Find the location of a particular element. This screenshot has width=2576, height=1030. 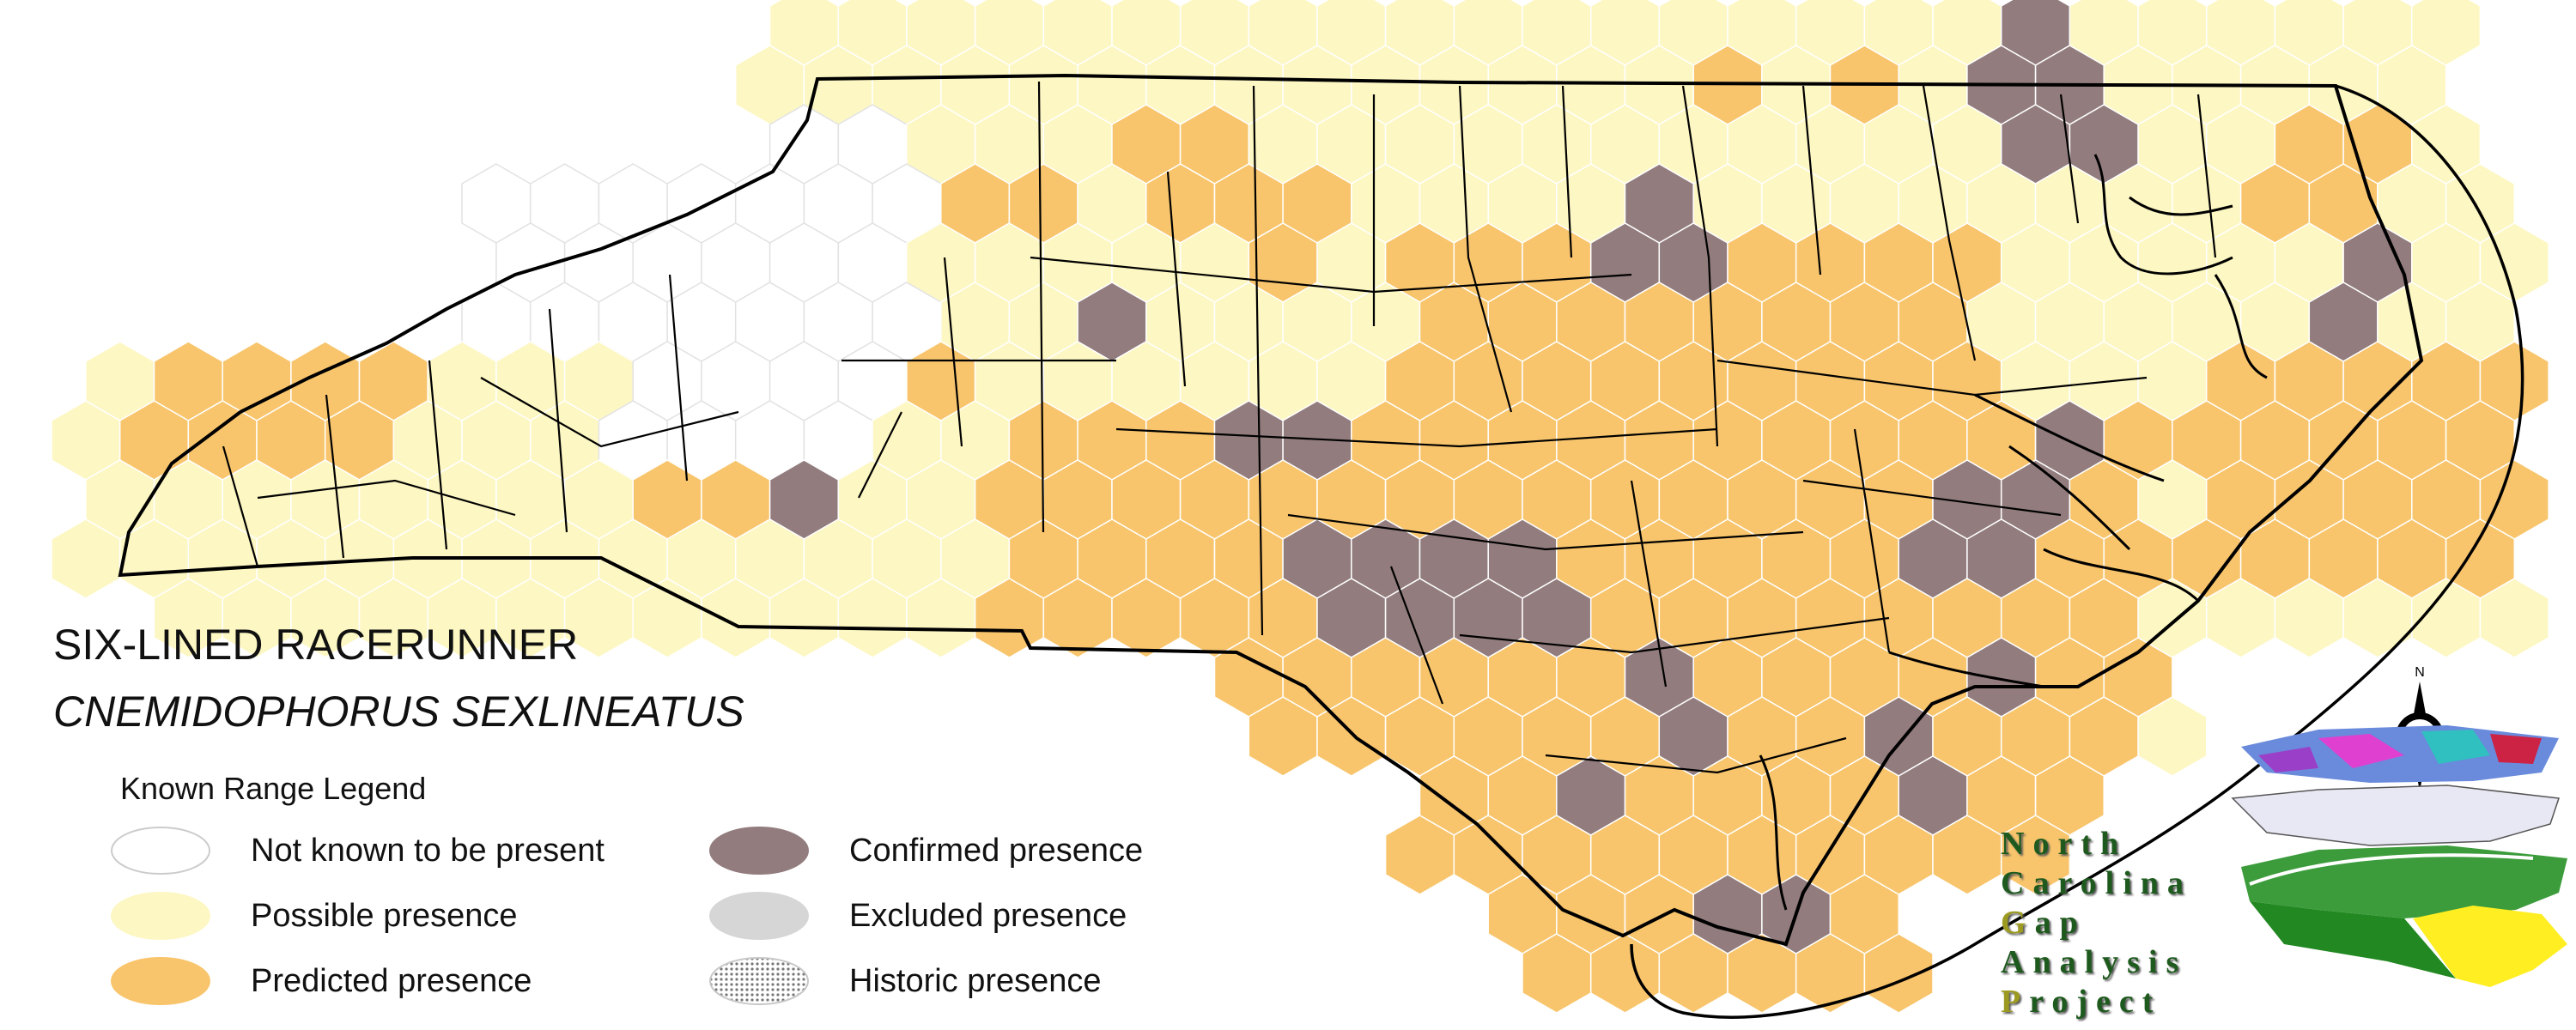

hex-cell-predicted is located at coordinates (2035, 855).